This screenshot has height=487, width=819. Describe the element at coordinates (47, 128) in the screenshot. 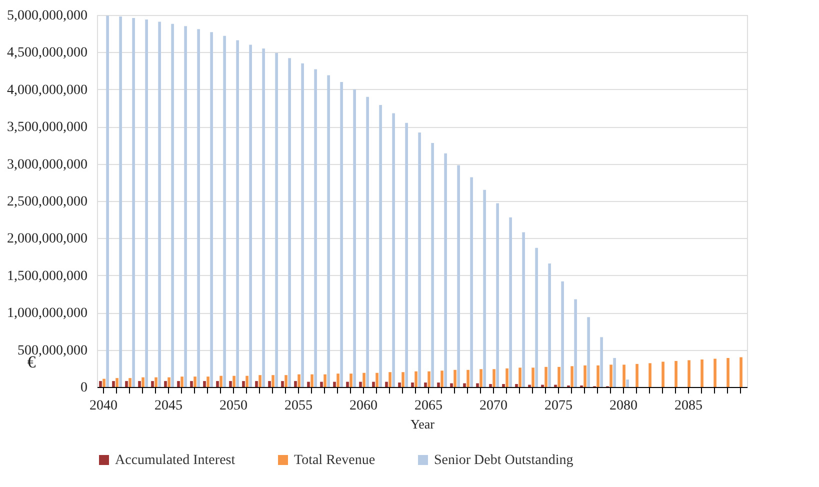

I see `y-tick-label: 3,500,000,000` at that location.